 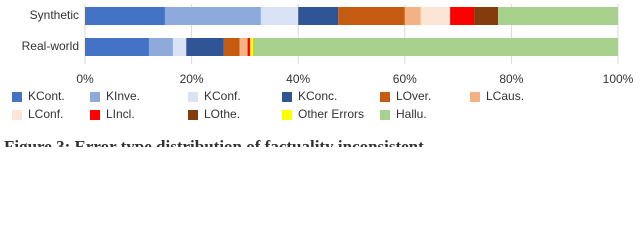 What do you see at coordinates (618, 79) in the screenshot?
I see `x-tick-label: 100%` at bounding box center [618, 79].